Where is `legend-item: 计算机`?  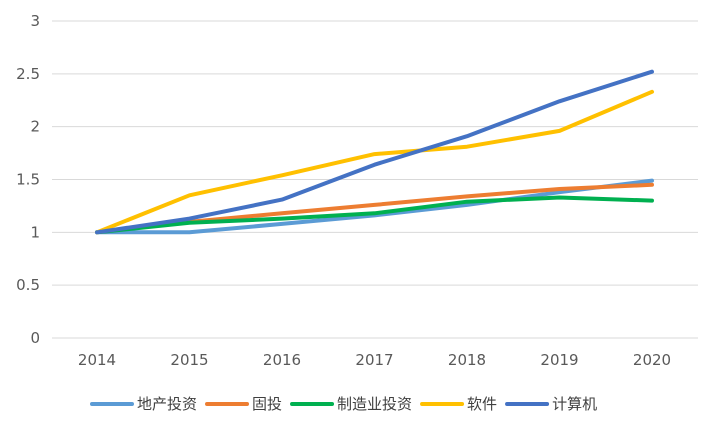 legend-item: 计算机 is located at coordinates (551, 404).